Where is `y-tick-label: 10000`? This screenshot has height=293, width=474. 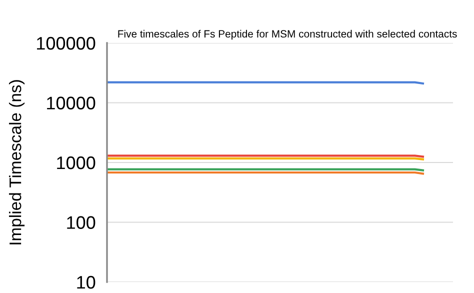 y-tick-label: 10000 is located at coordinates (71, 103).